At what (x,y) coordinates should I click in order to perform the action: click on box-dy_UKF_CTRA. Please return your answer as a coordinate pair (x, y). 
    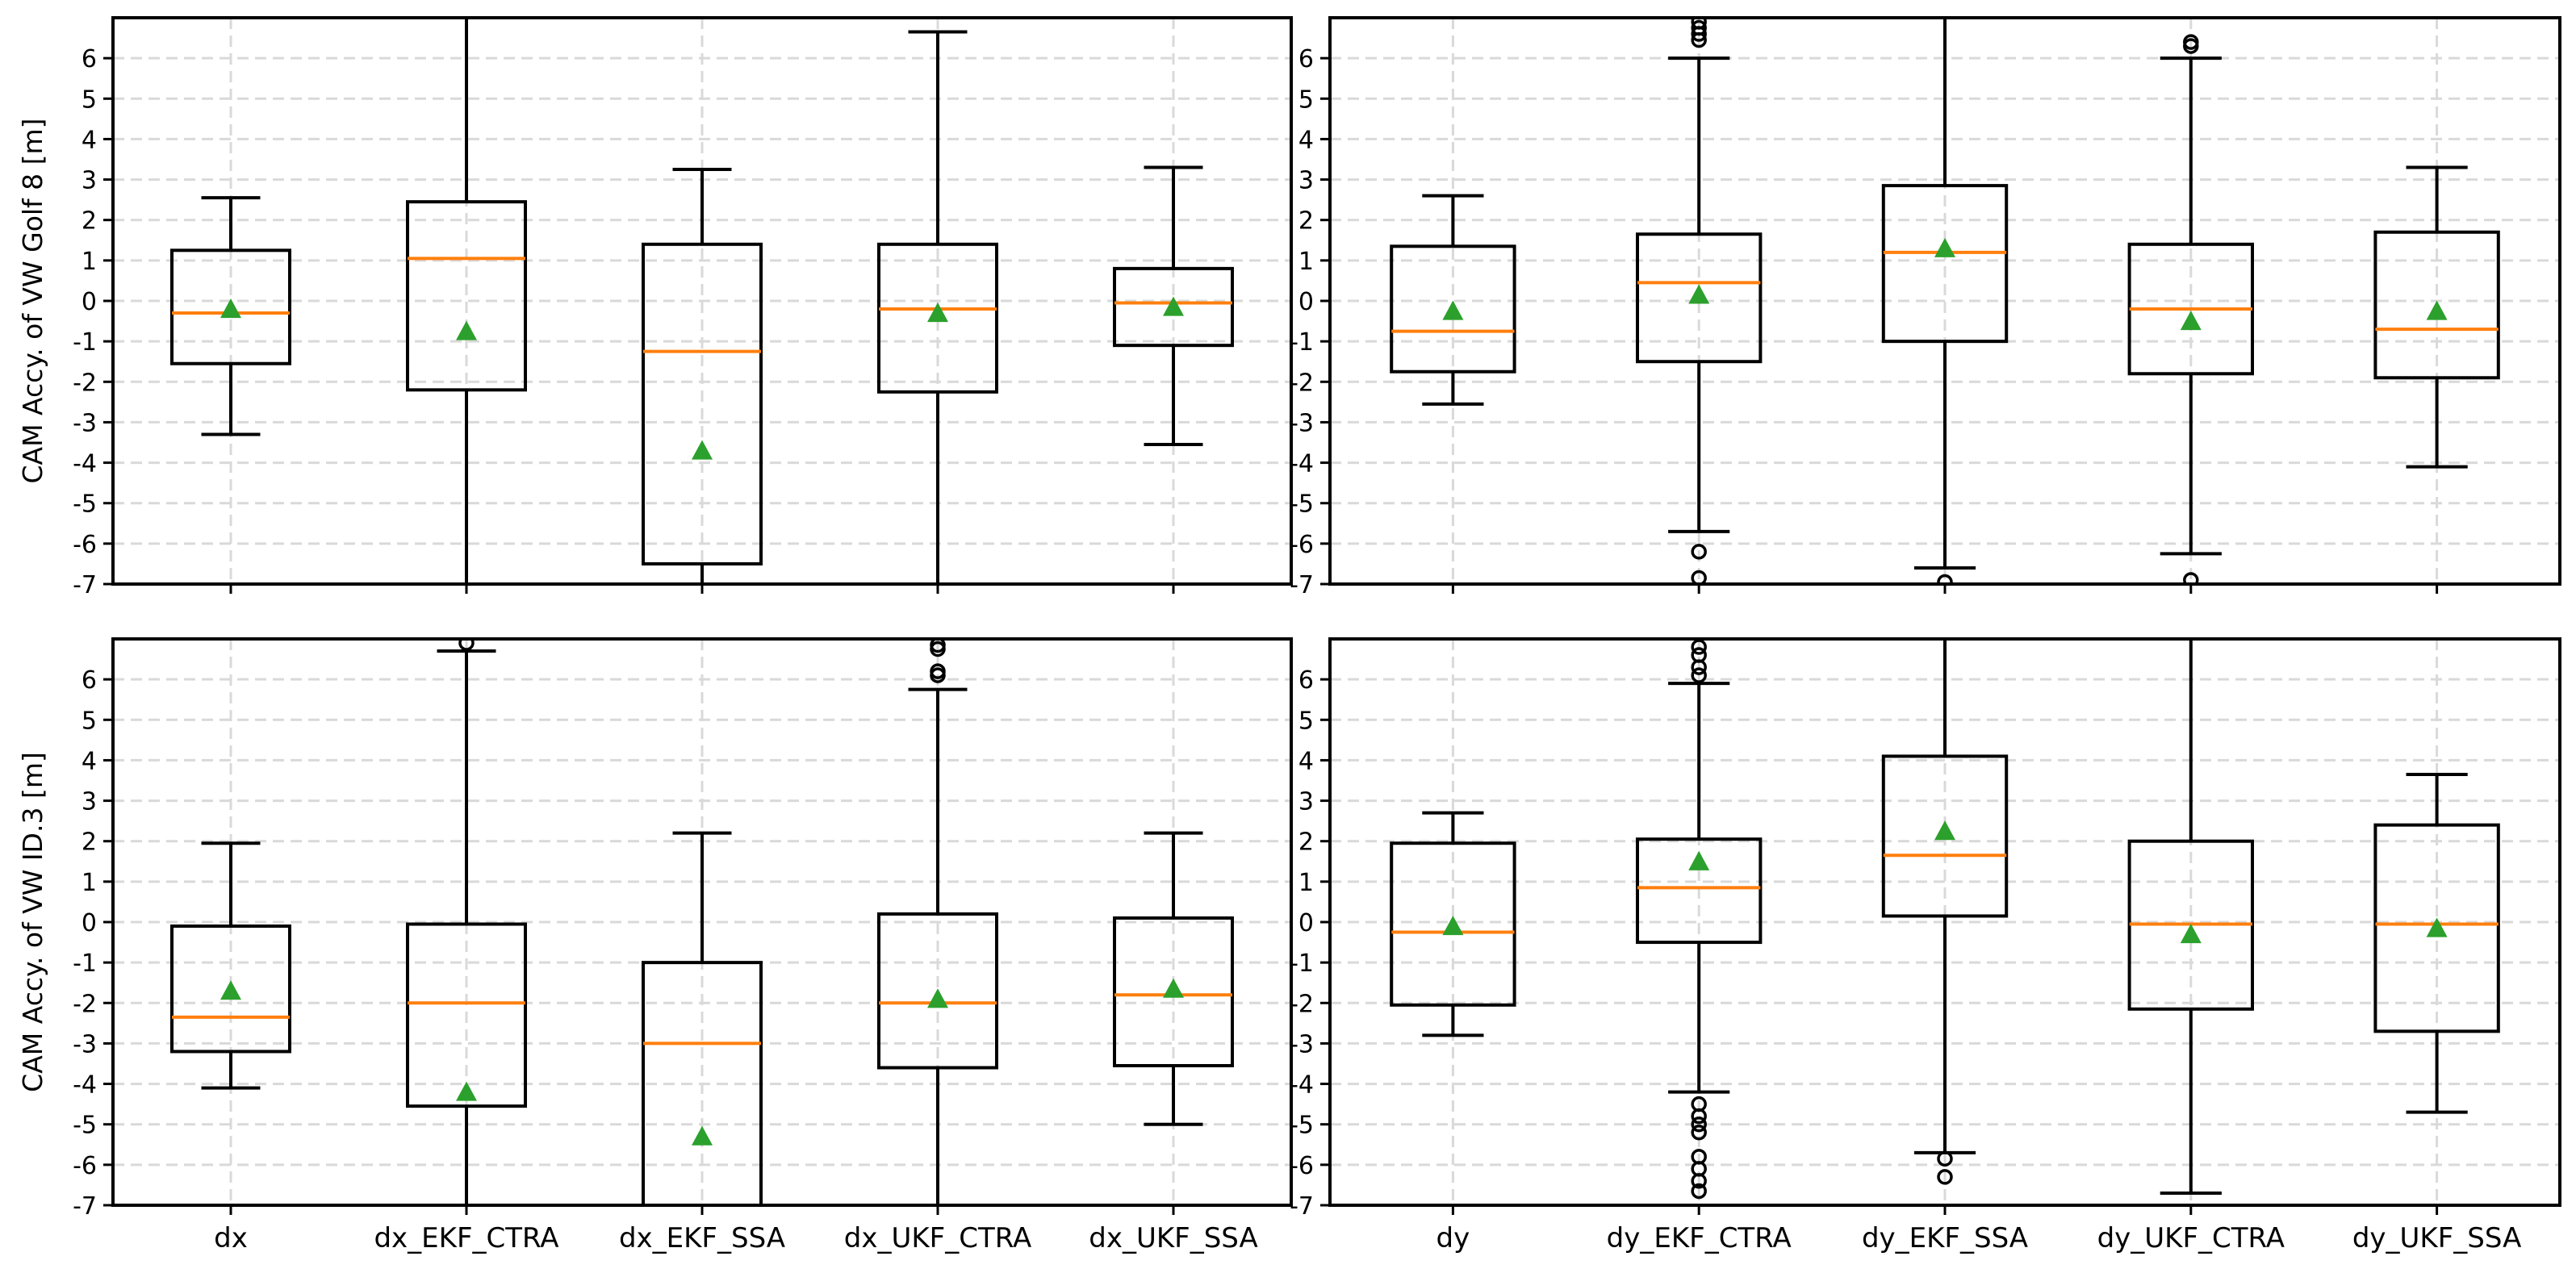
    Looking at the image, I should click on (2191, 309).